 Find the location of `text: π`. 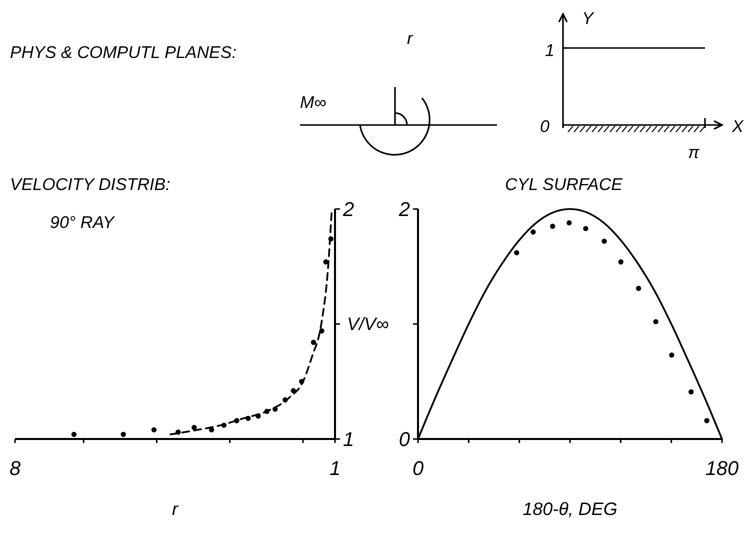

text: π is located at coordinates (694, 152).